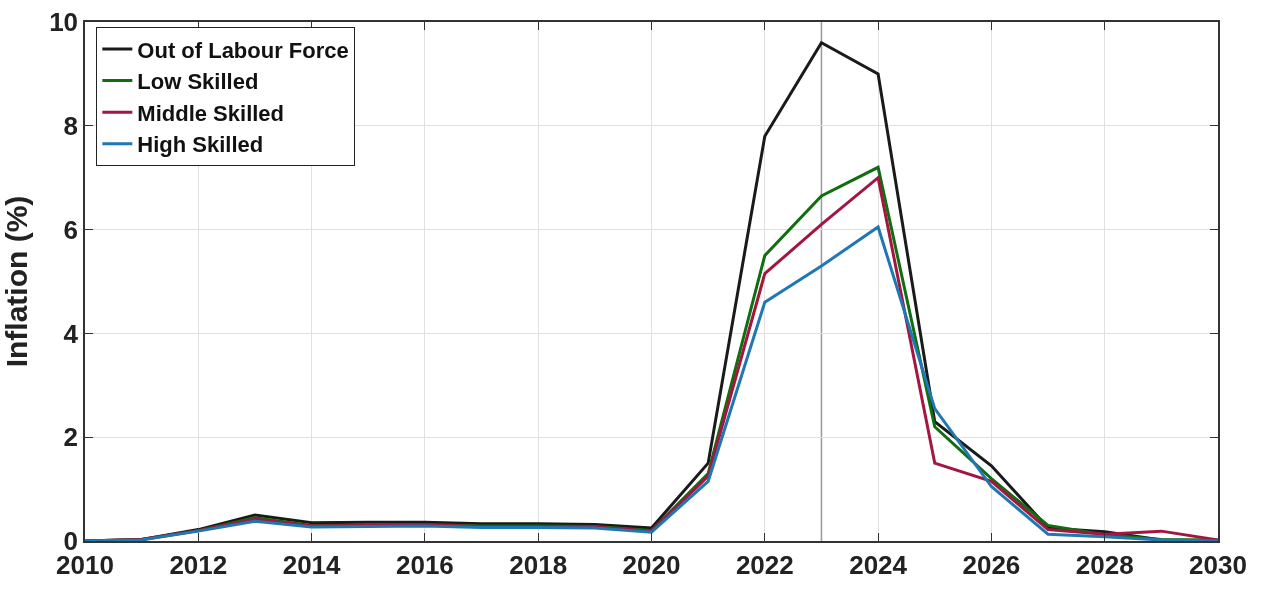 The width and height of the screenshot is (1268, 591). Describe the element at coordinates (312, 564) in the screenshot. I see `x-tick-label: 2014` at that location.